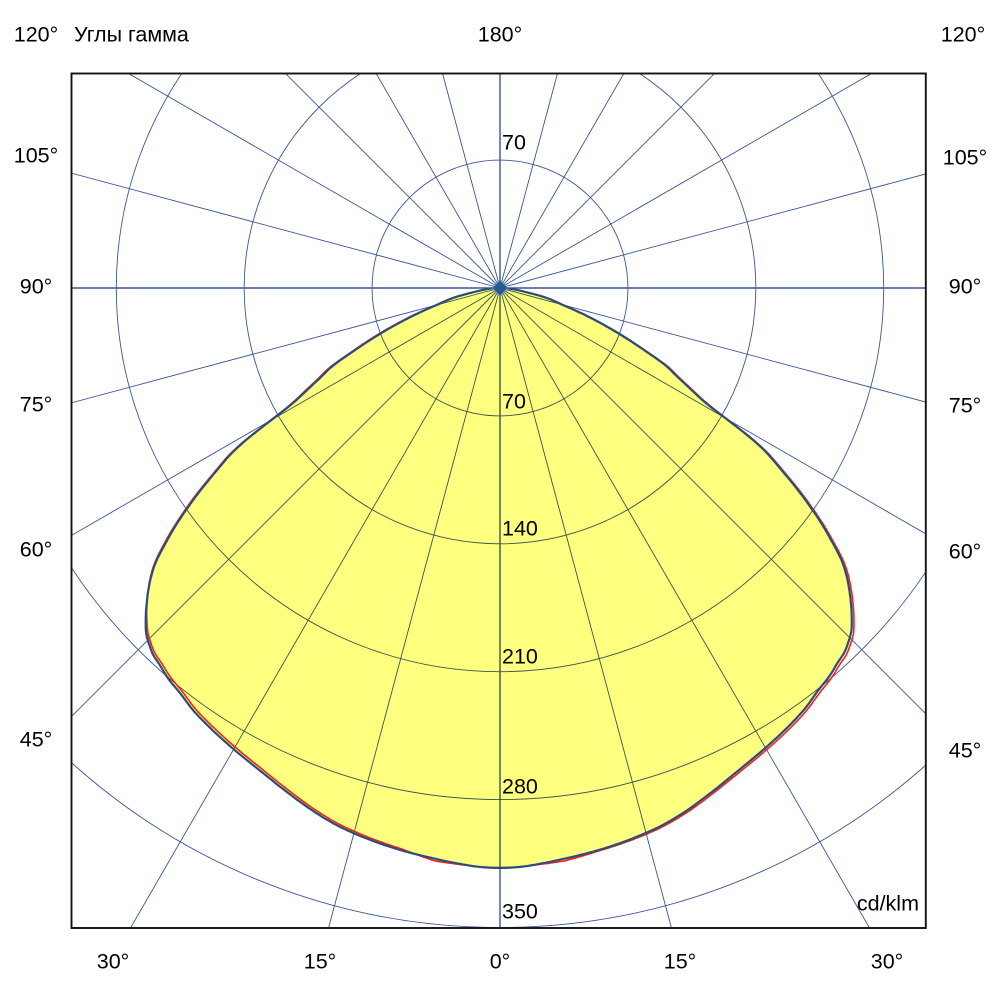 This screenshot has width=1000, height=1000. What do you see at coordinates (500, 35) in the screenshot?
I see `svg-text: 180°` at bounding box center [500, 35].